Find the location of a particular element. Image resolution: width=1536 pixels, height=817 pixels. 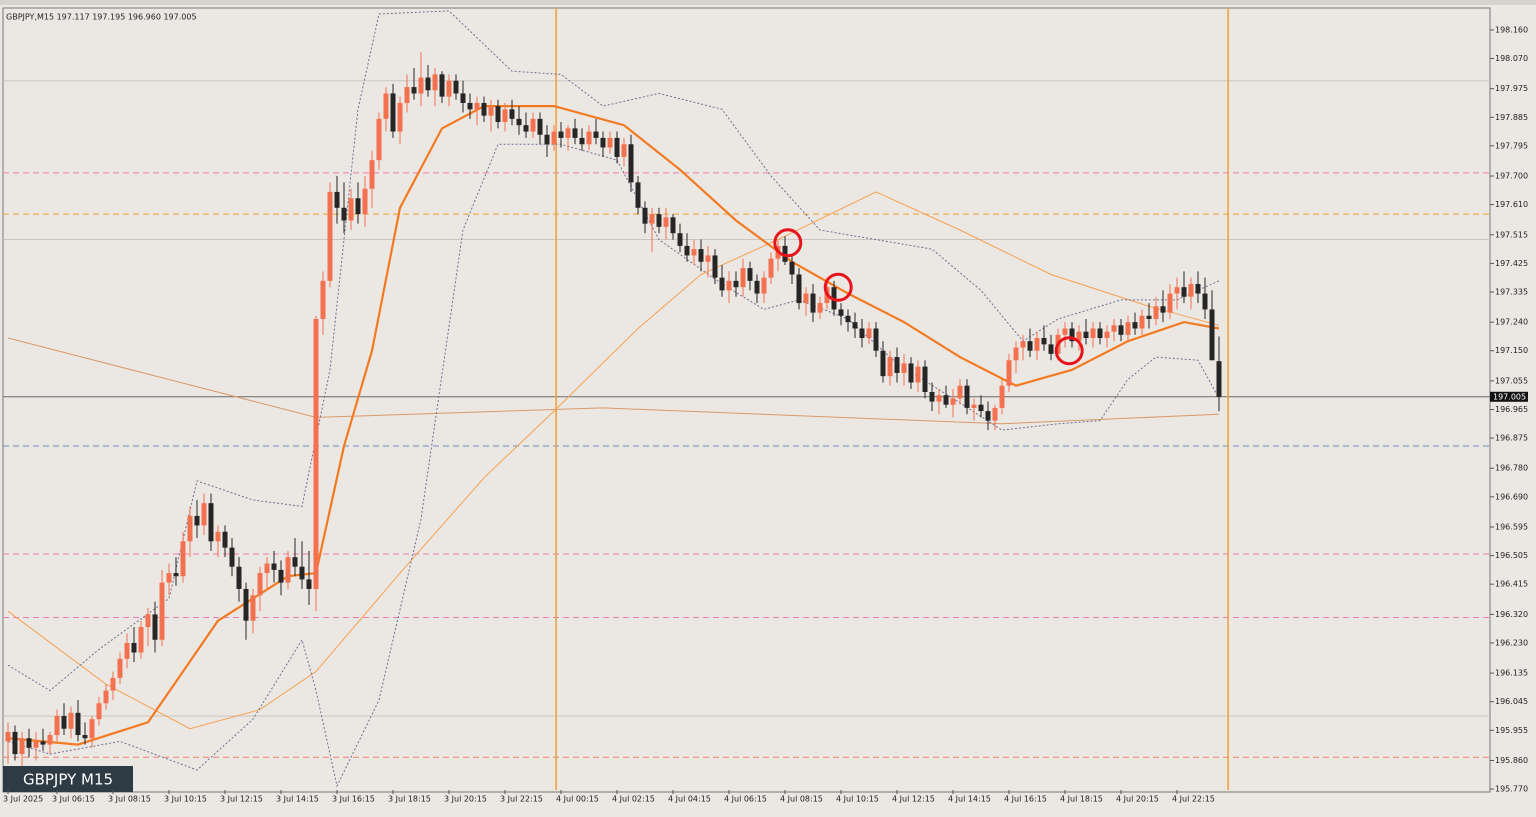

y-tick-label: 196.965 is located at coordinates (1511, 409).